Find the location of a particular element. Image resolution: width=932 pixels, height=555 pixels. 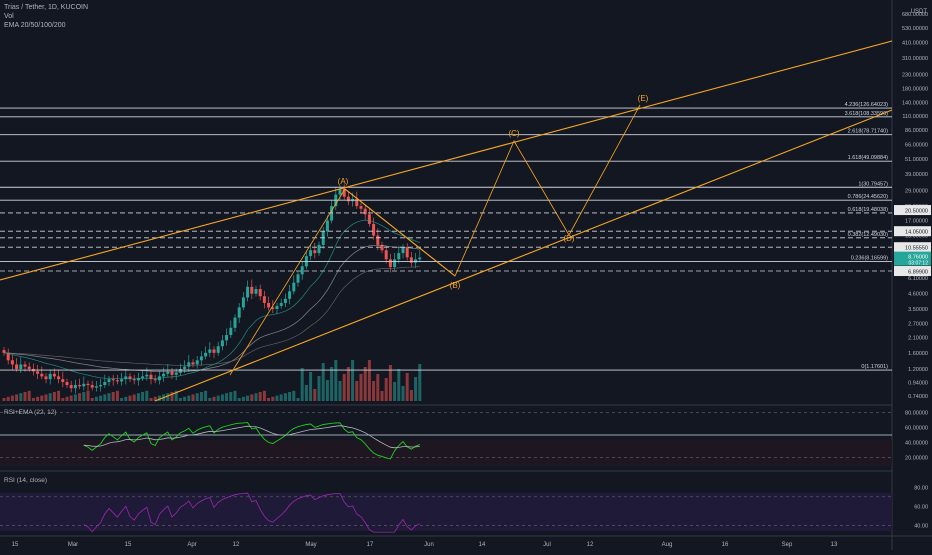

price-tick: 680.00000 is located at coordinates (915, 15).